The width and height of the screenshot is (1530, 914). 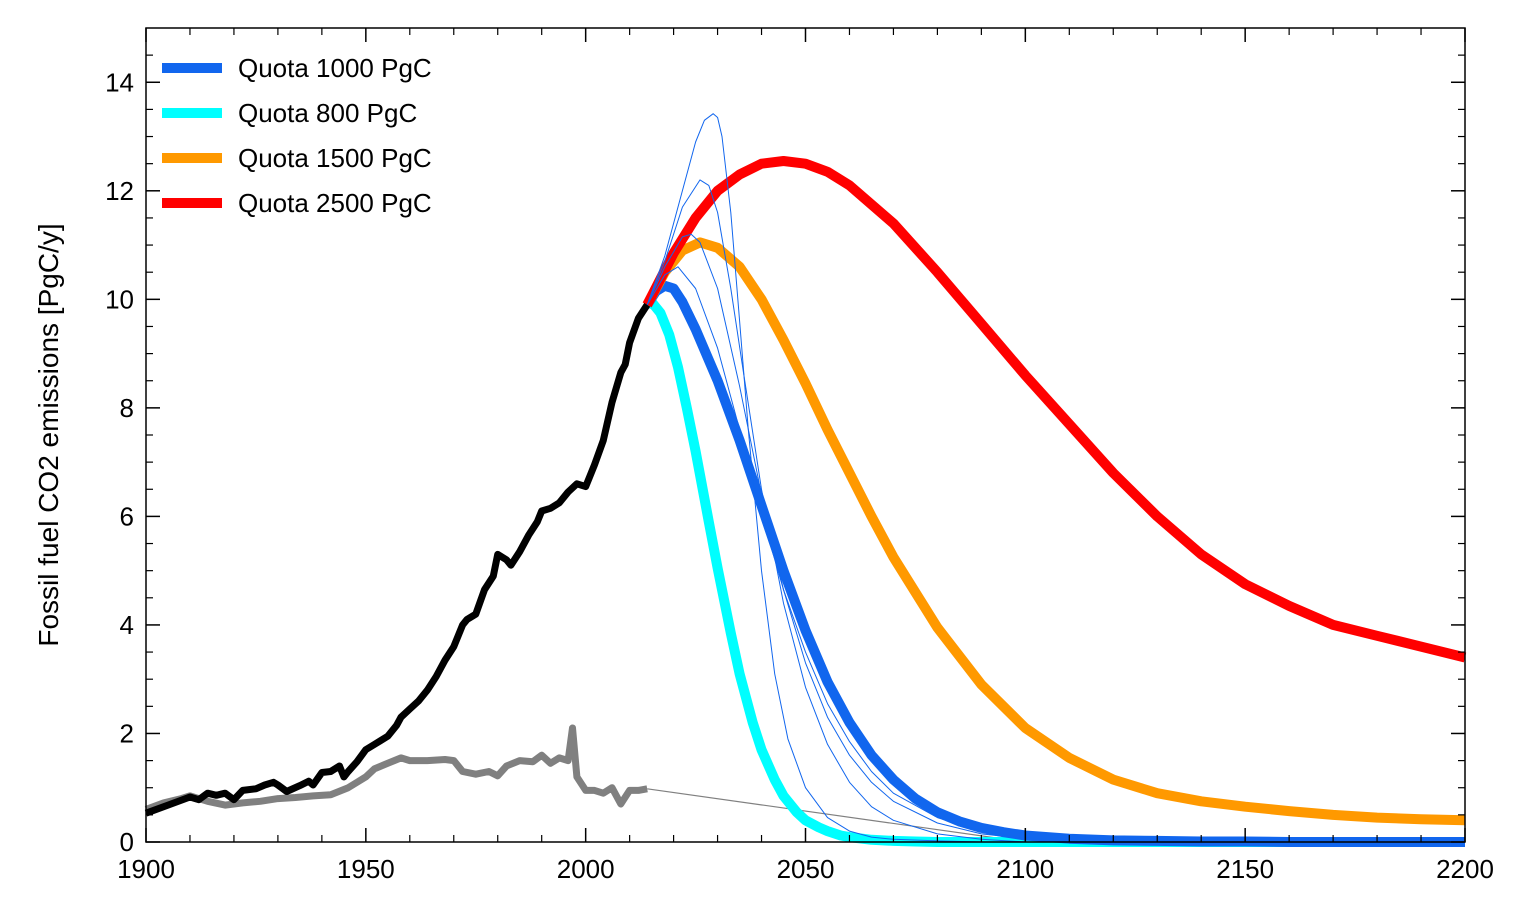 I want to click on legend-label: Quota 1000 PgC, so click(x=335, y=68).